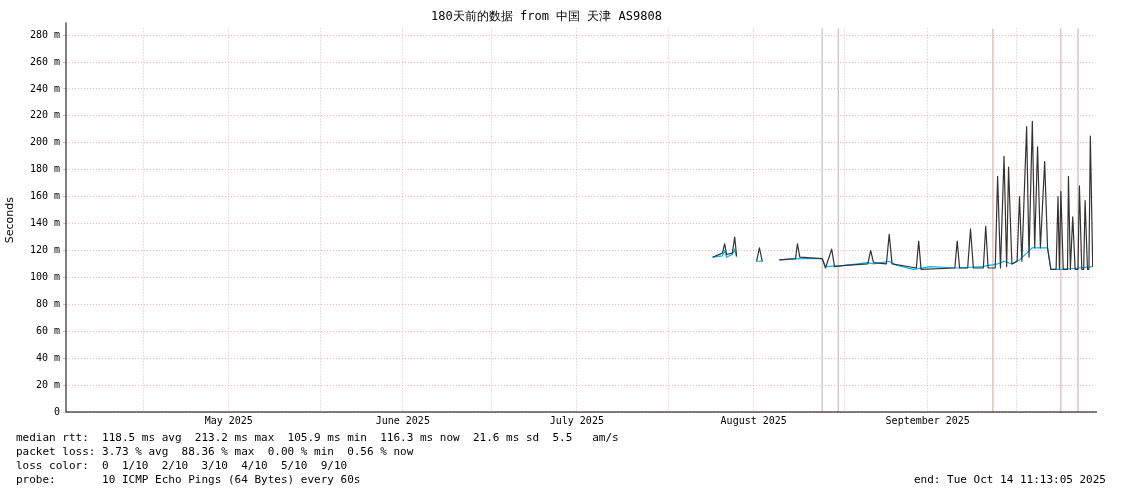 The height and width of the screenshot is (494, 1121). I want to click on y-tick-label: 20 m, so click(47, 384).